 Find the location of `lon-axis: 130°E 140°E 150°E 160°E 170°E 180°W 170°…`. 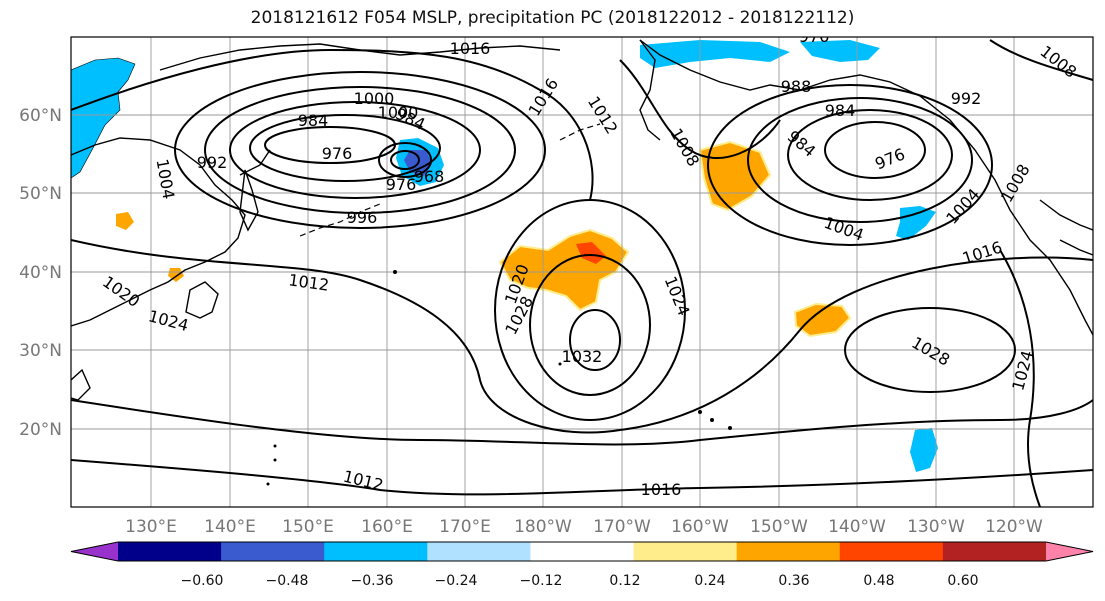

lon-axis: 130°E 140°E 150°E 160°E 170°E 180°W 170°… is located at coordinates (584, 527).